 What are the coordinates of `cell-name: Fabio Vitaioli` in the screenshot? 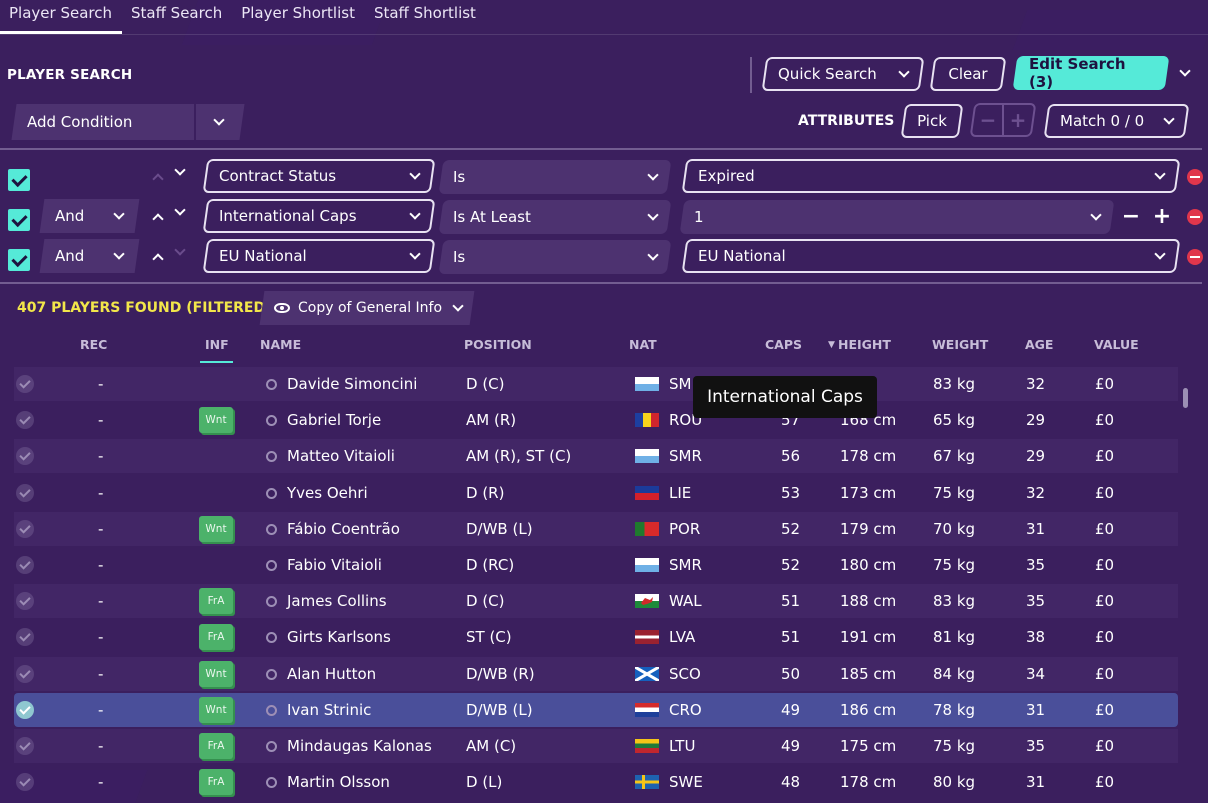 It's located at (334, 565).